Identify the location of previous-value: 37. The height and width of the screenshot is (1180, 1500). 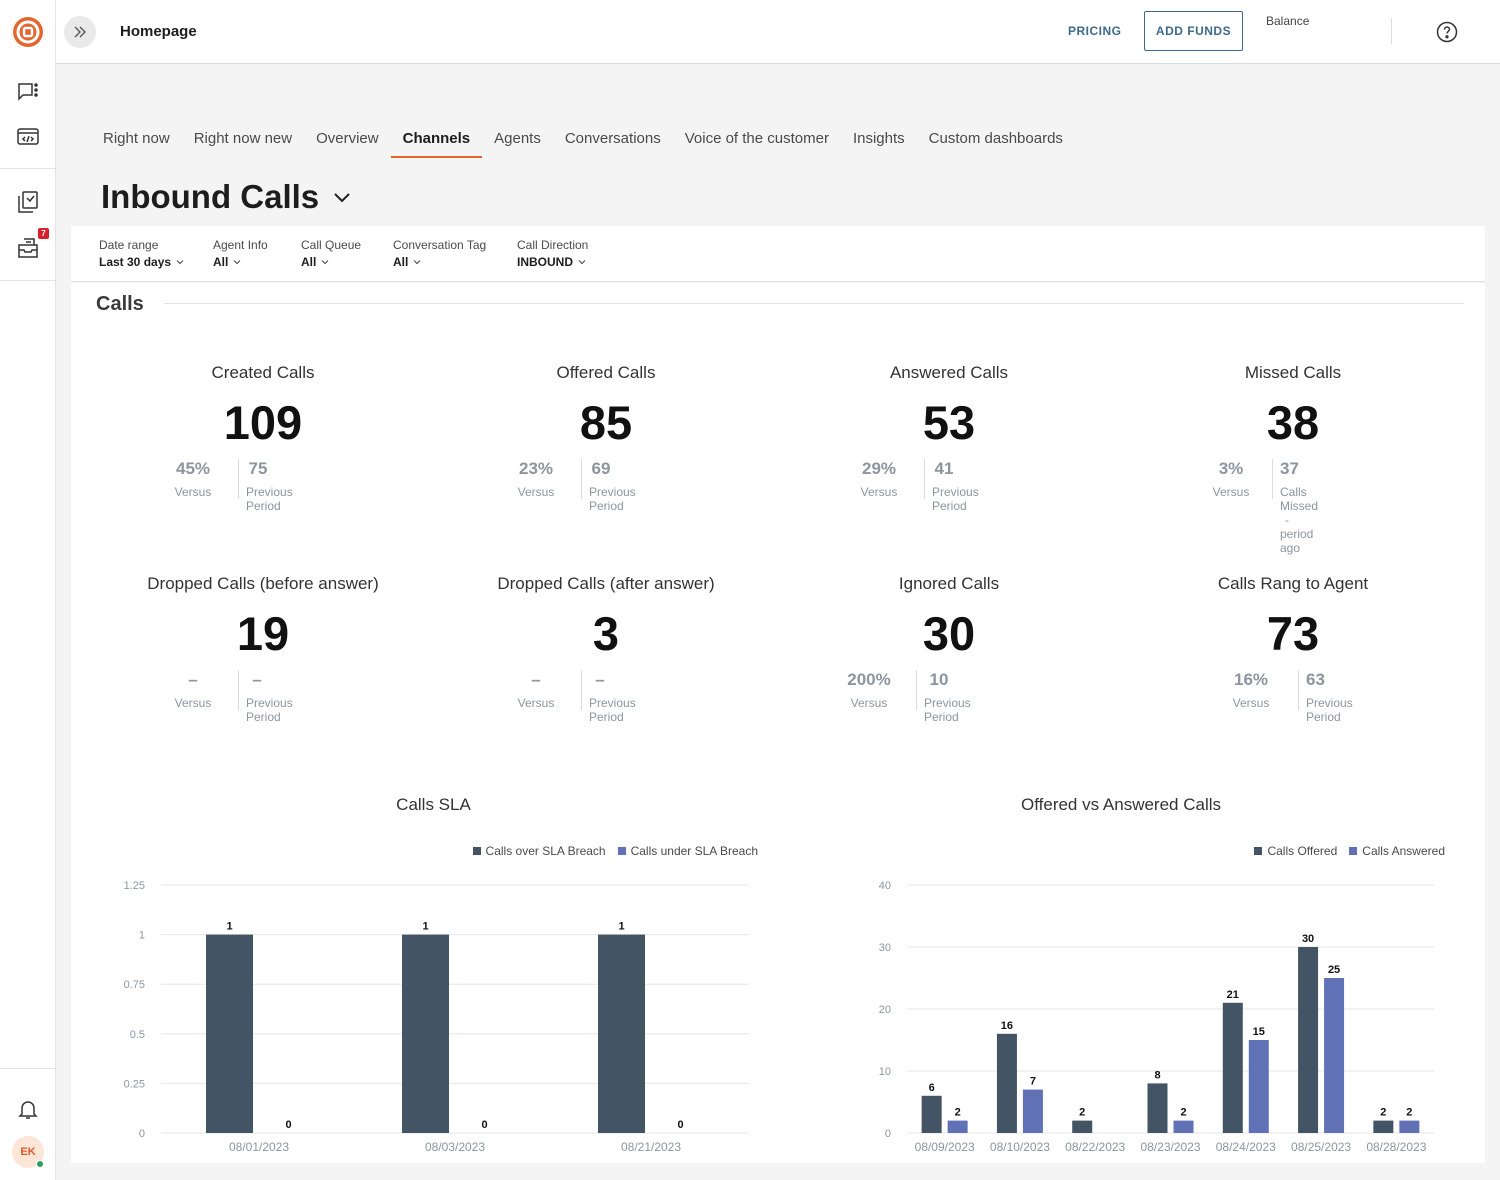
(1289, 468).